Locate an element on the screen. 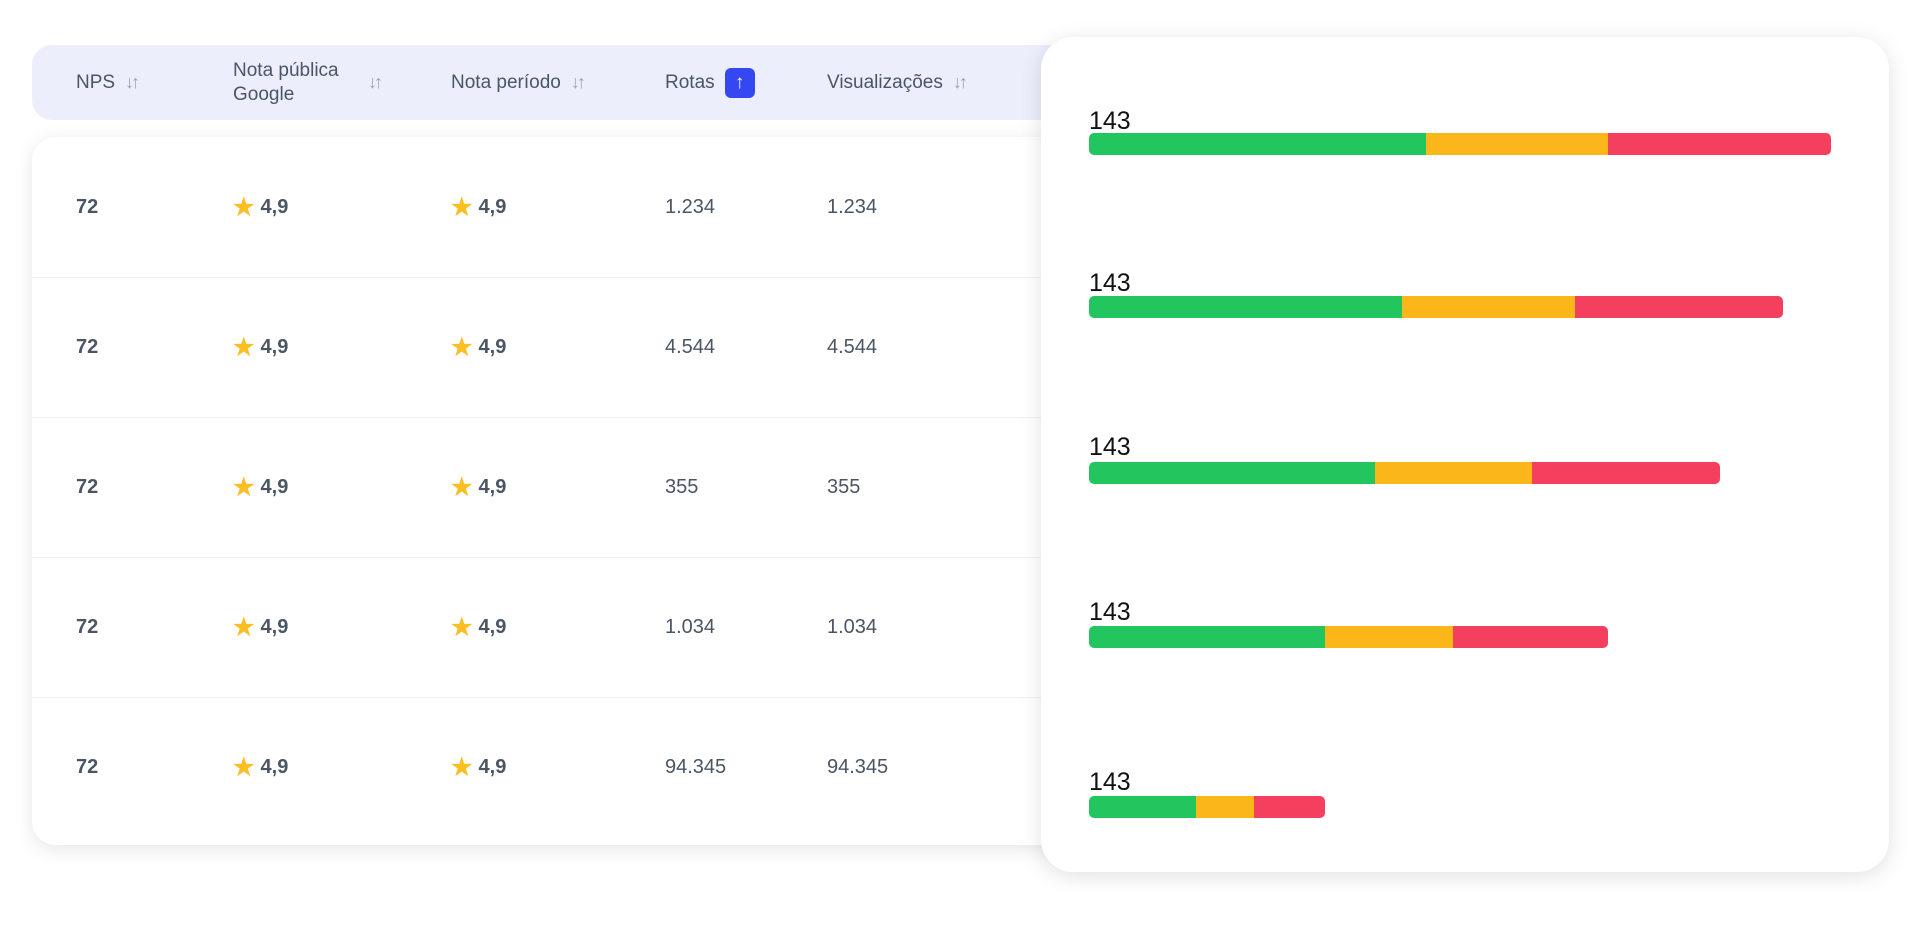  column-header-nota-publica-google: Nota pública Google ↓↑ is located at coordinates (308, 82).